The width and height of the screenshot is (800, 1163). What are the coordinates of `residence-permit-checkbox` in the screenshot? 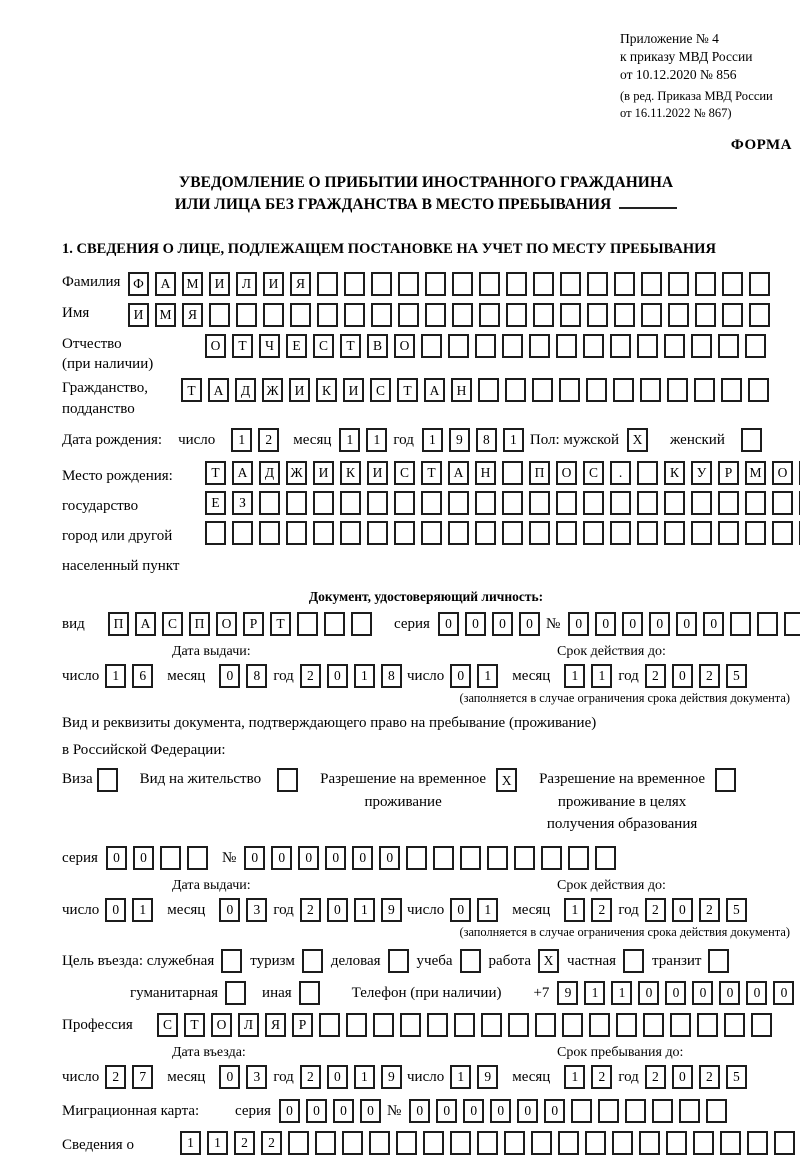 It's located at (288, 780).